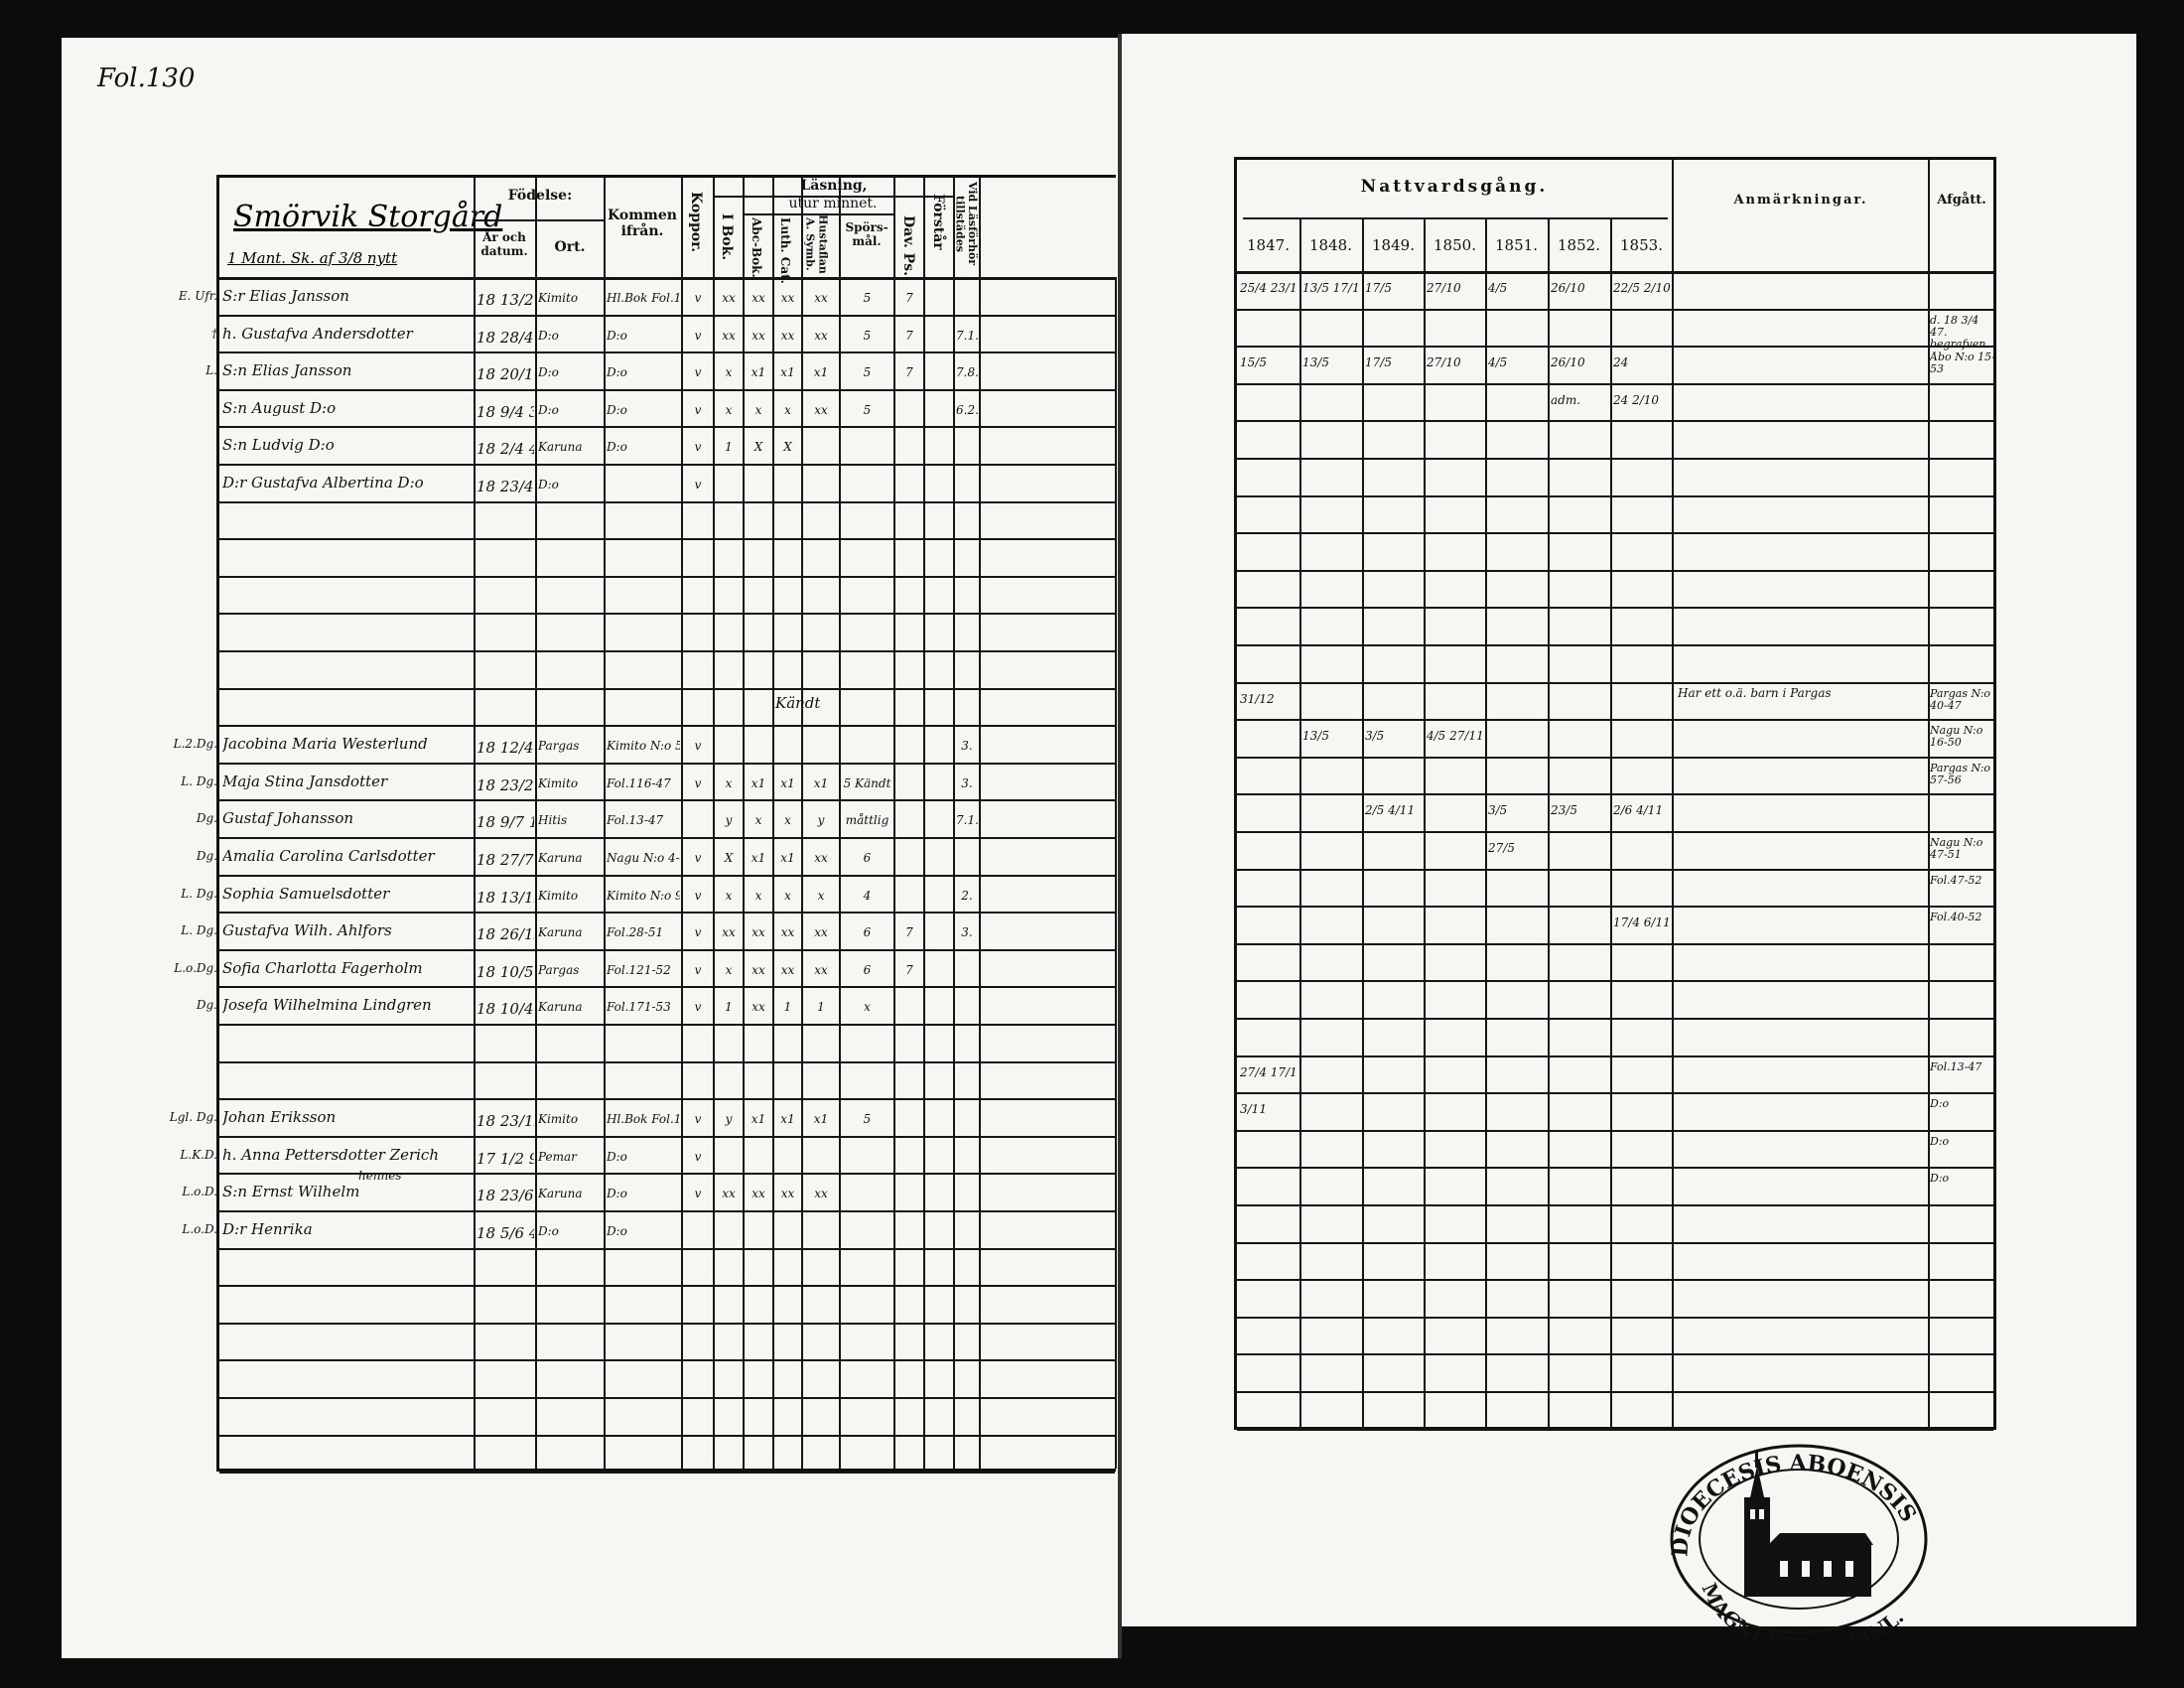 This screenshot has height=1688, width=2184. Describe the element at coordinates (146, 78) in the screenshot. I see `folio-number: Fol.130` at that location.